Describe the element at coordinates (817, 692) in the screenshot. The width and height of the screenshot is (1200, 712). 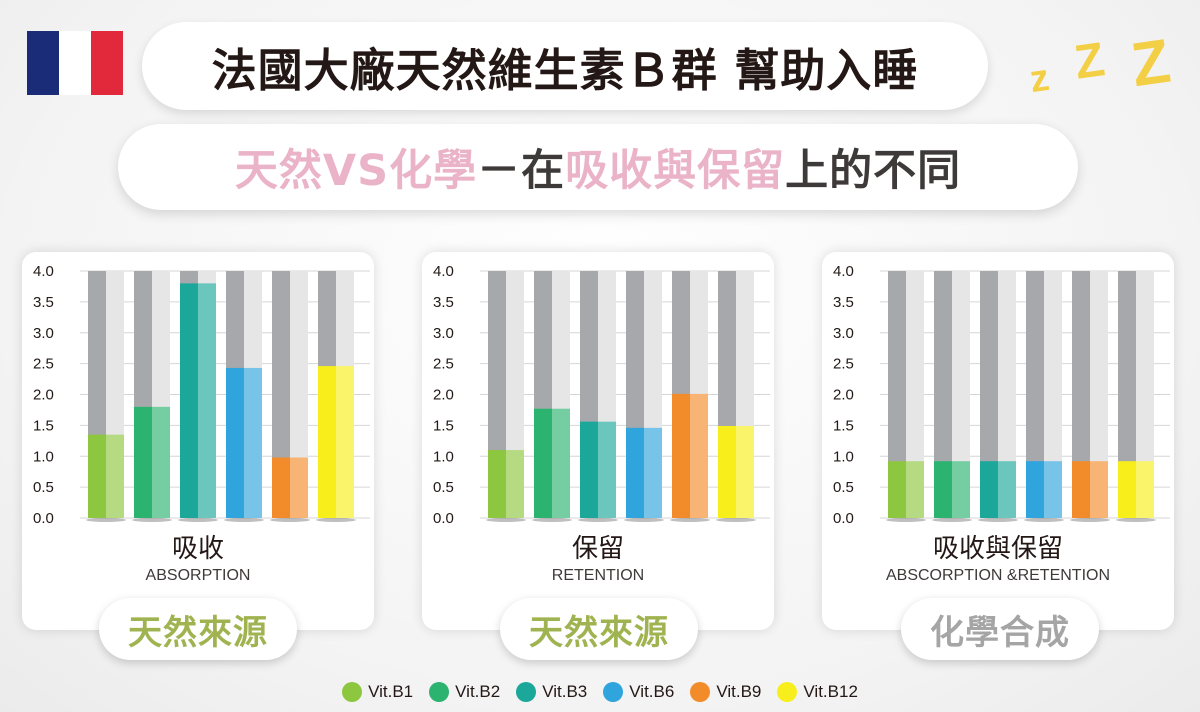
I see `legend-item-b12: Vit.B12` at that location.